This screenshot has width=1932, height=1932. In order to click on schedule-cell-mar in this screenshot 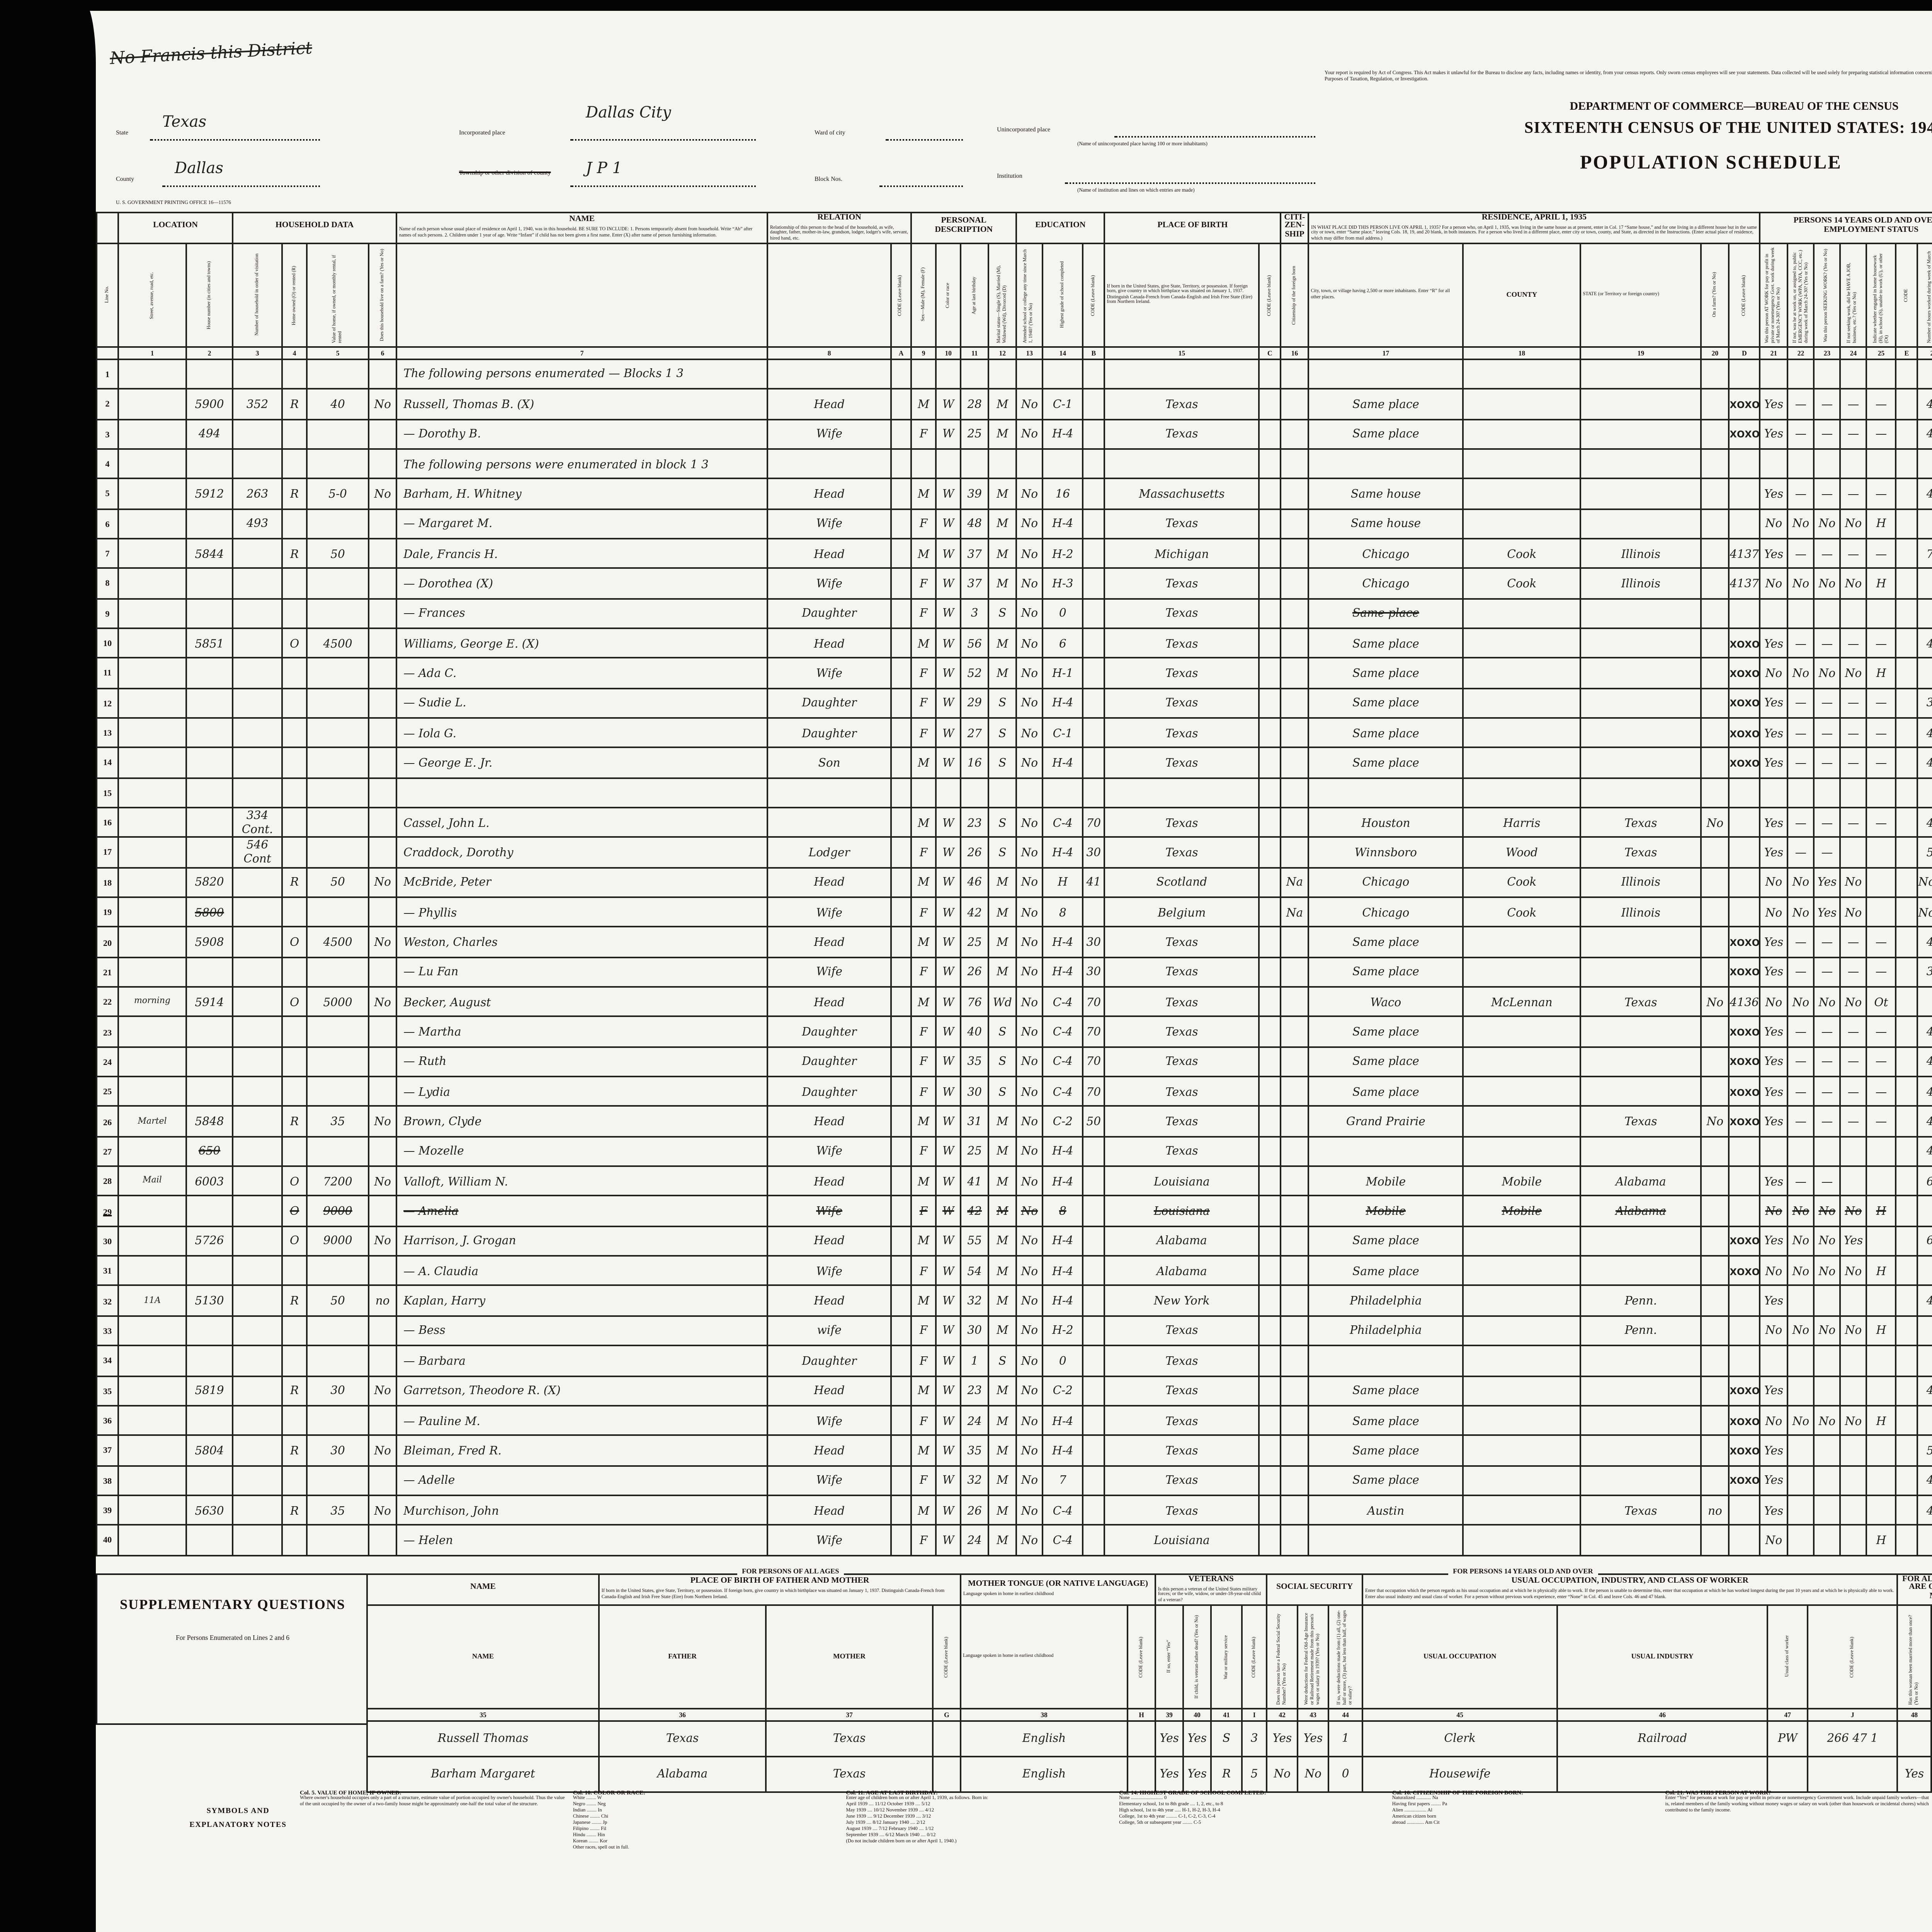, I will do `click(1003, 464)`.